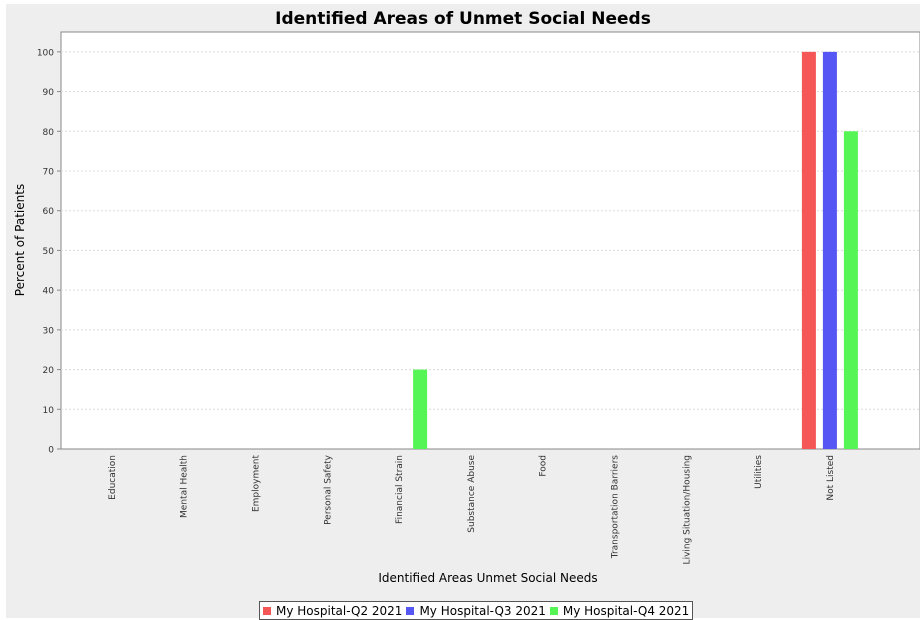  Describe the element at coordinates (49, 133) in the screenshot. I see `y-tick-label: 80` at that location.